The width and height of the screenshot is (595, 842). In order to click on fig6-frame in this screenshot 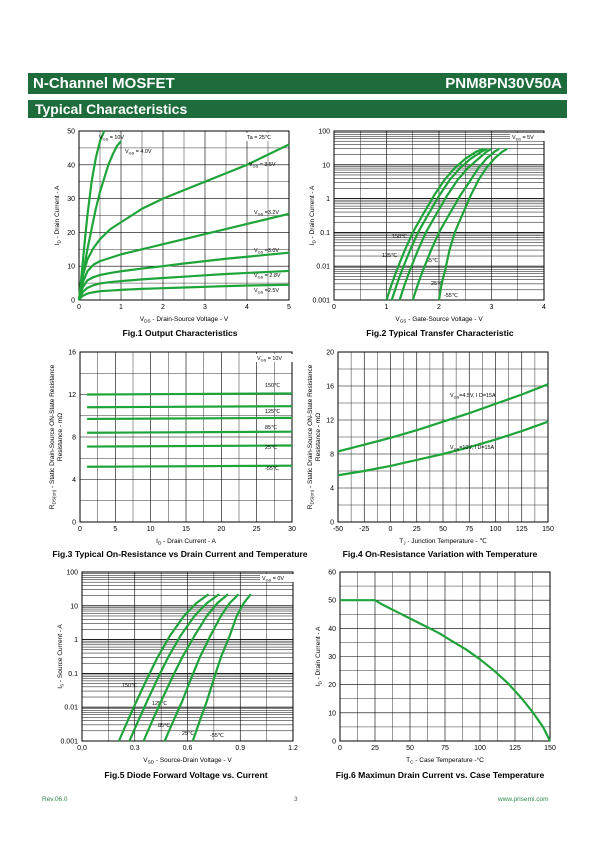, I will do `click(445, 656)`.